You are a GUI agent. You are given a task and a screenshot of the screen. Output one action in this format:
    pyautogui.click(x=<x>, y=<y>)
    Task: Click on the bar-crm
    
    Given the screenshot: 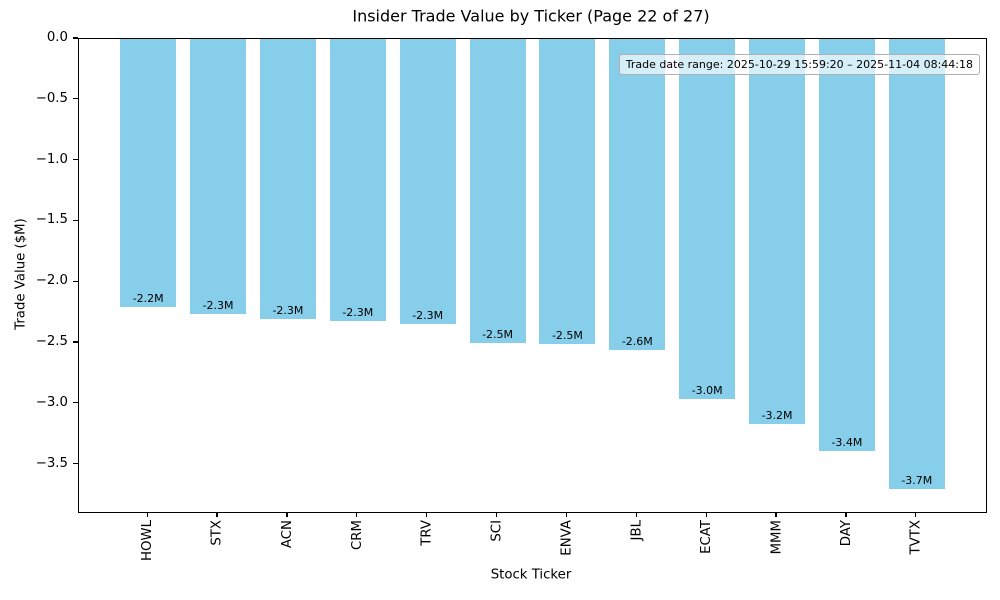 What is the action you would take?
    pyautogui.click(x=357, y=180)
    